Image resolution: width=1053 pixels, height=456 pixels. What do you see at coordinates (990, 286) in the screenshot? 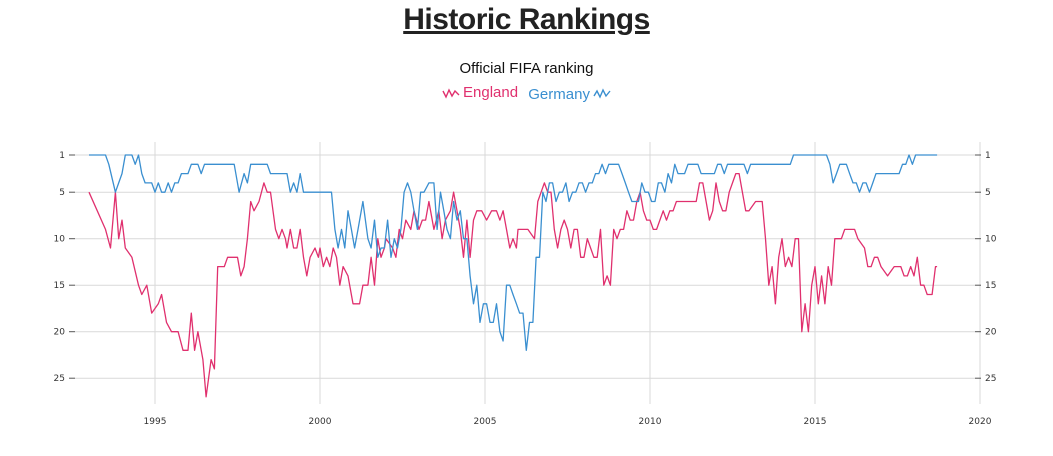
I see `y-tick-label-right: 15` at bounding box center [990, 286].